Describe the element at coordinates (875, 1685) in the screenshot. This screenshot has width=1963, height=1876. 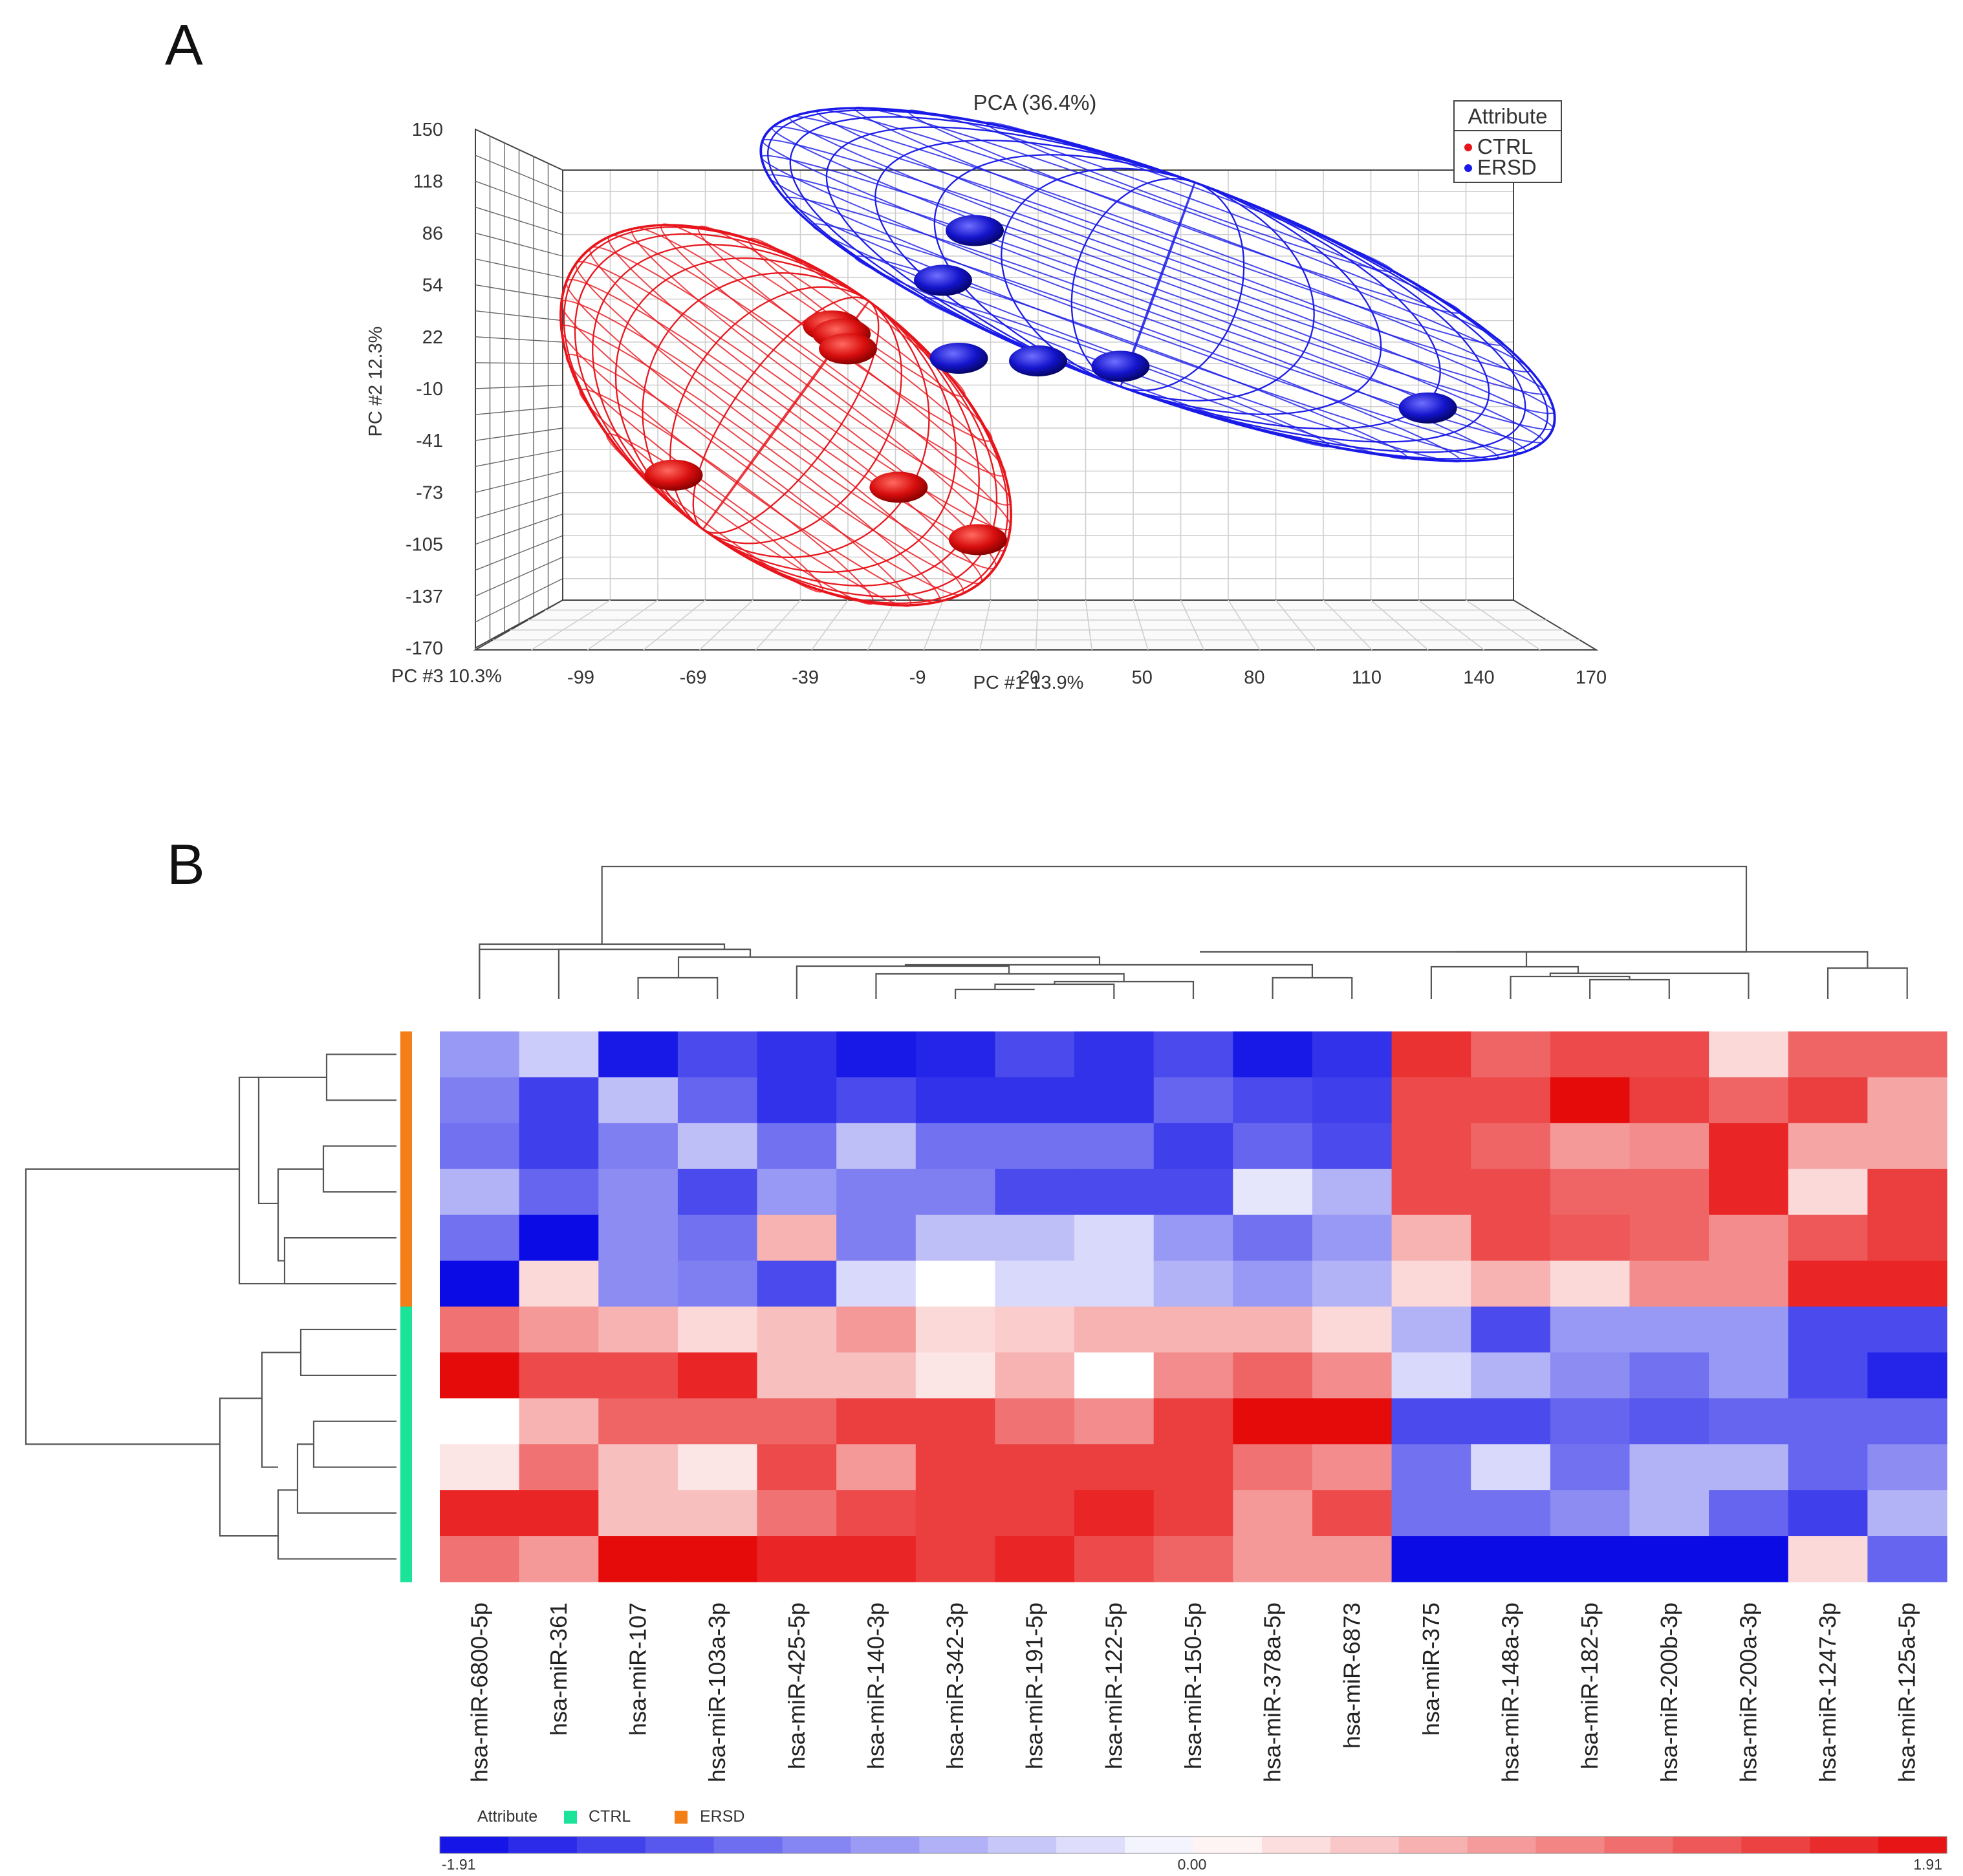
I see `column-label: hsa-miR-140-3p` at that location.